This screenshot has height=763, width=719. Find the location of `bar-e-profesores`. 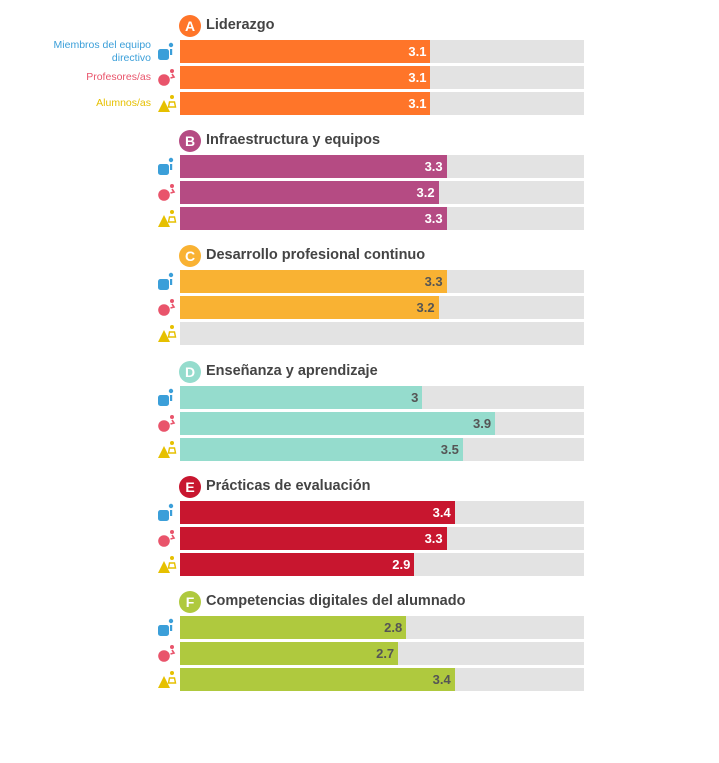

bar-e-profesores is located at coordinates (313, 538).